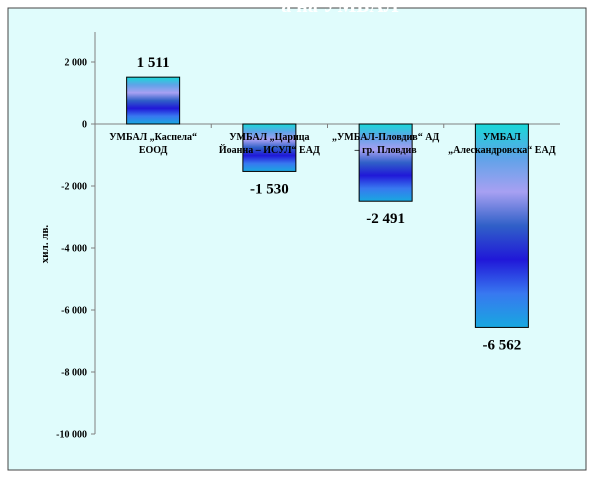  I want to click on category-label: УМБАЛ „Алескандровска“ ЕАД, so click(502, 144).